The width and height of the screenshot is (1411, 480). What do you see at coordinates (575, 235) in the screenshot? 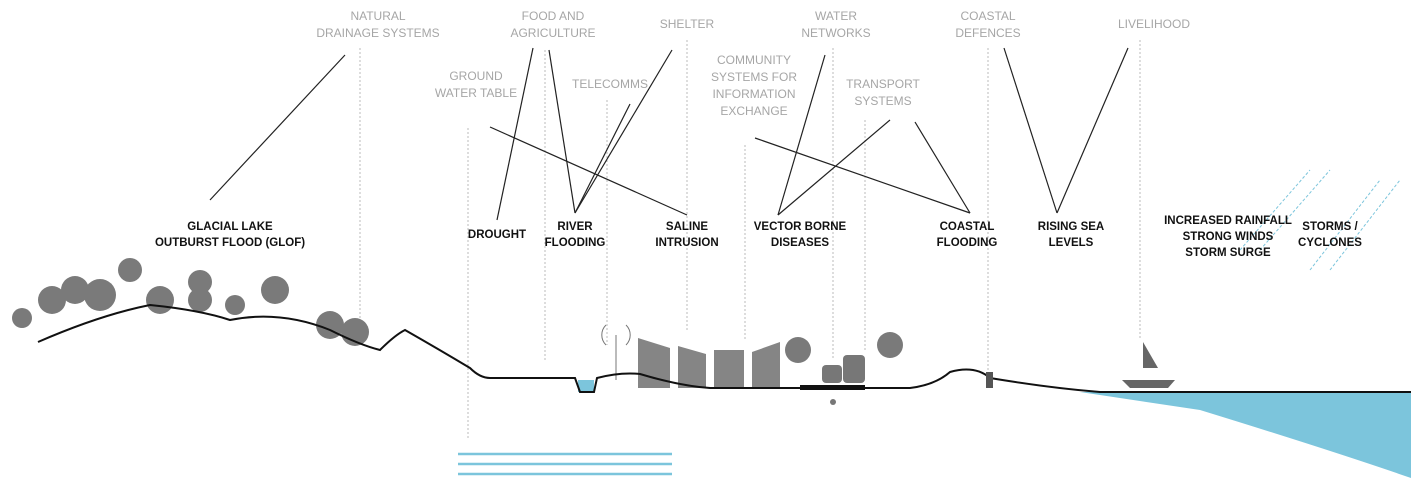
I see `hazard-label: RIVER FLOODING` at bounding box center [575, 235].